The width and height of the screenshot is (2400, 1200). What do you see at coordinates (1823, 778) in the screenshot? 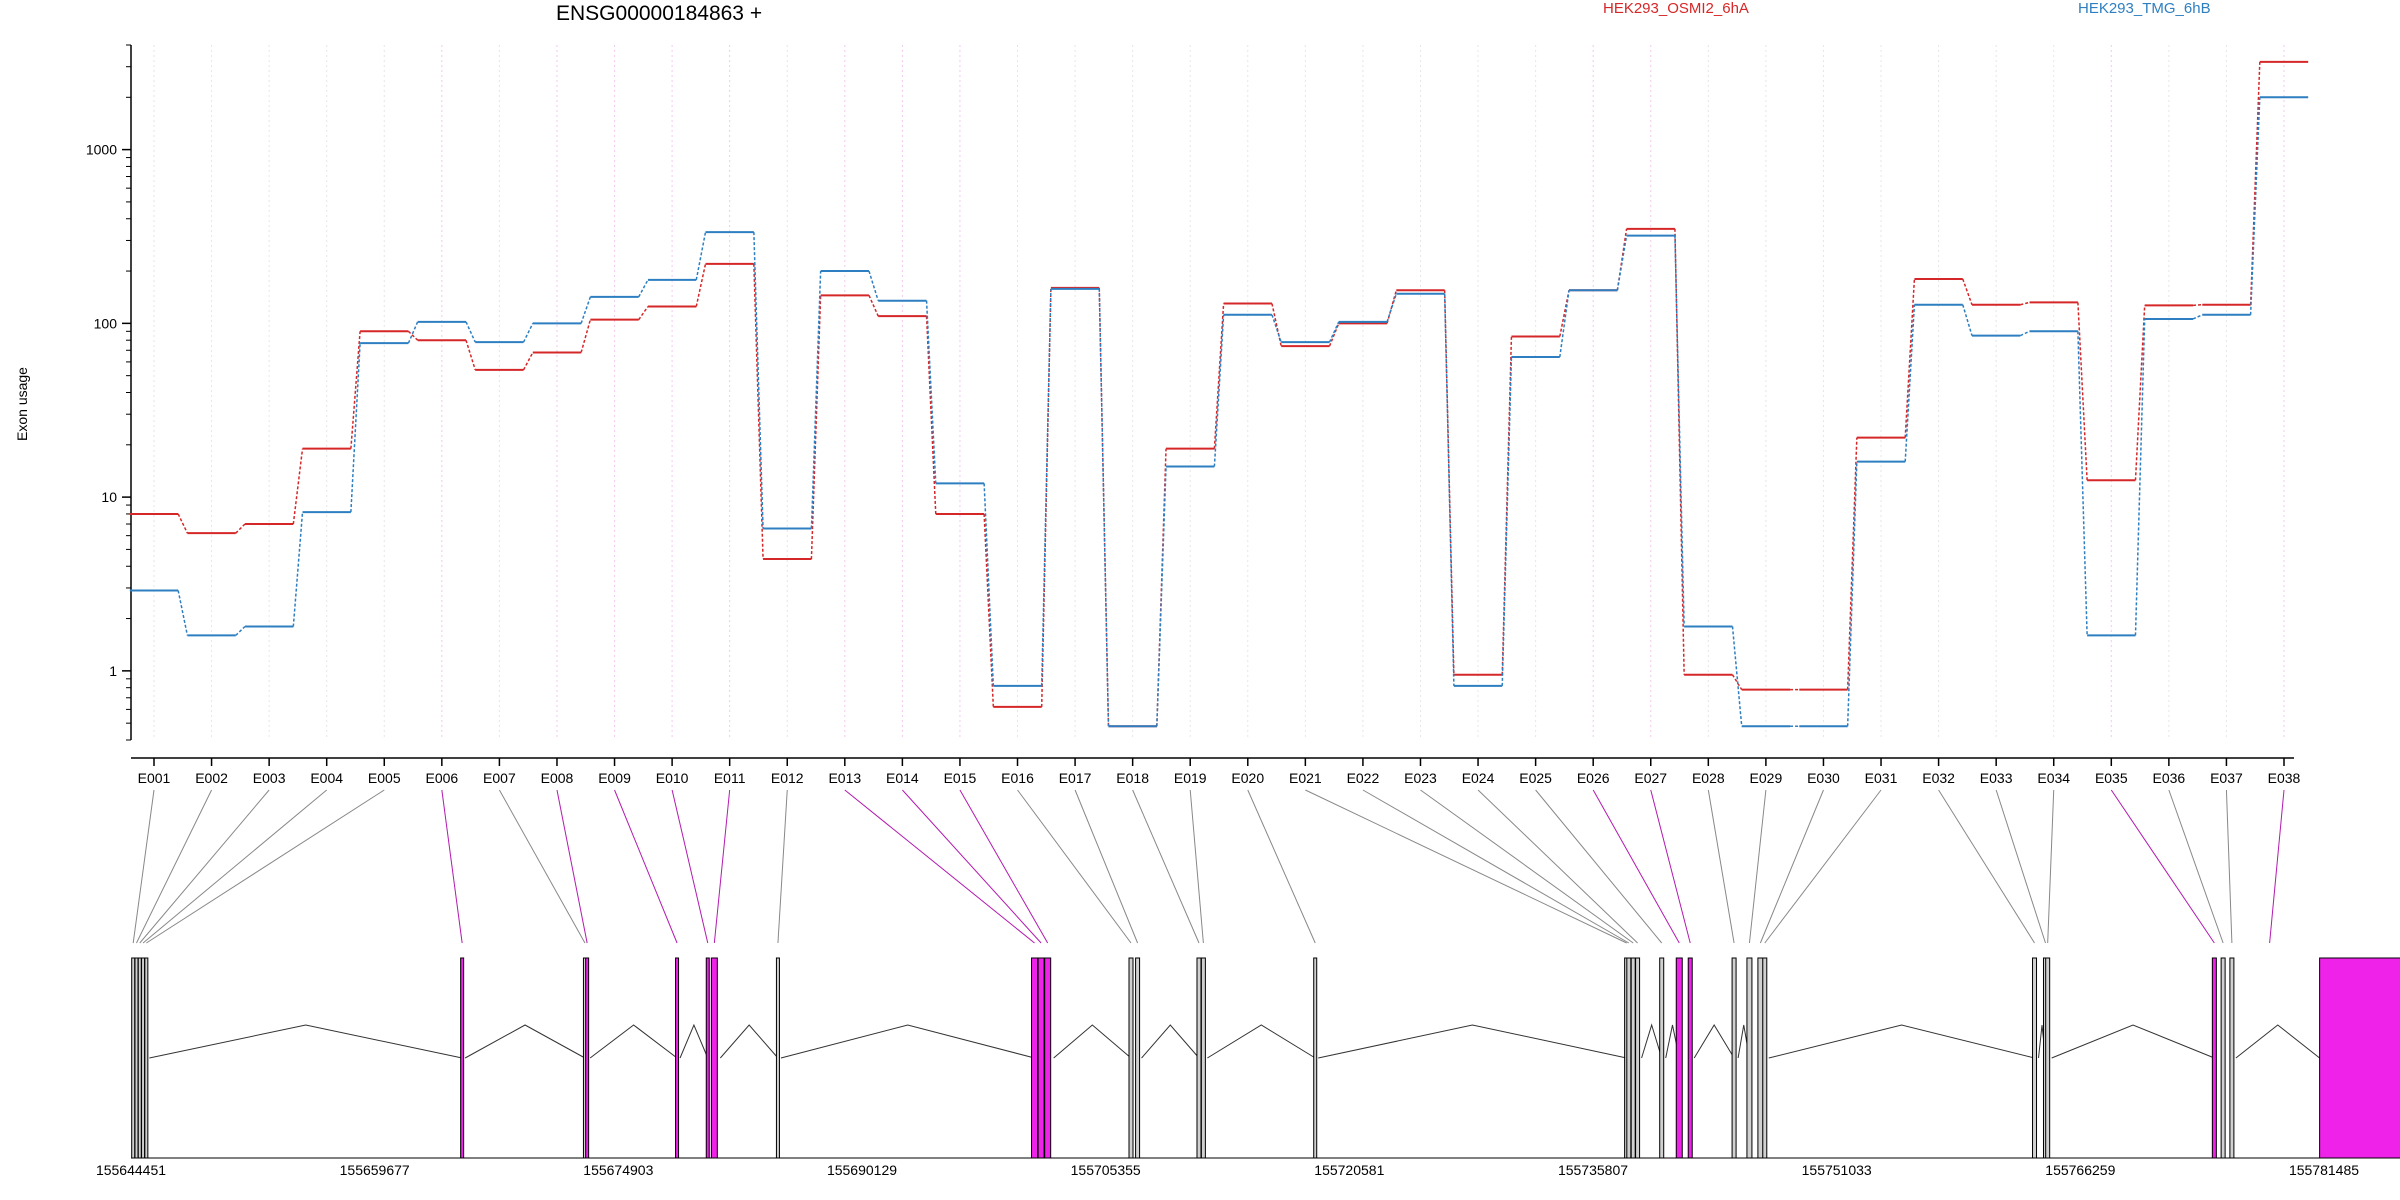
I see `x-tick-label: E030` at bounding box center [1823, 778].